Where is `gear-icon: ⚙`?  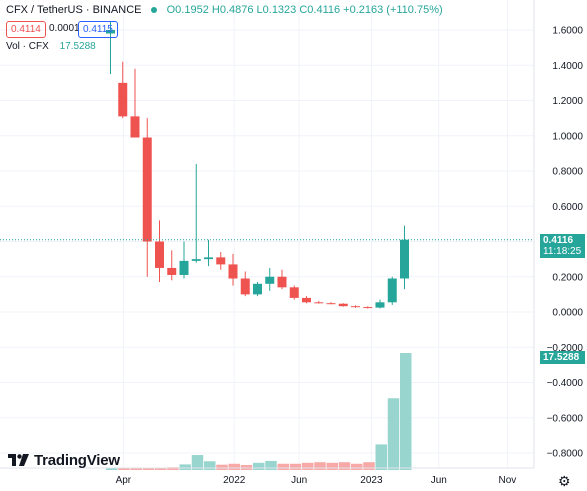
gear-icon: ⚙ is located at coordinates (564, 481).